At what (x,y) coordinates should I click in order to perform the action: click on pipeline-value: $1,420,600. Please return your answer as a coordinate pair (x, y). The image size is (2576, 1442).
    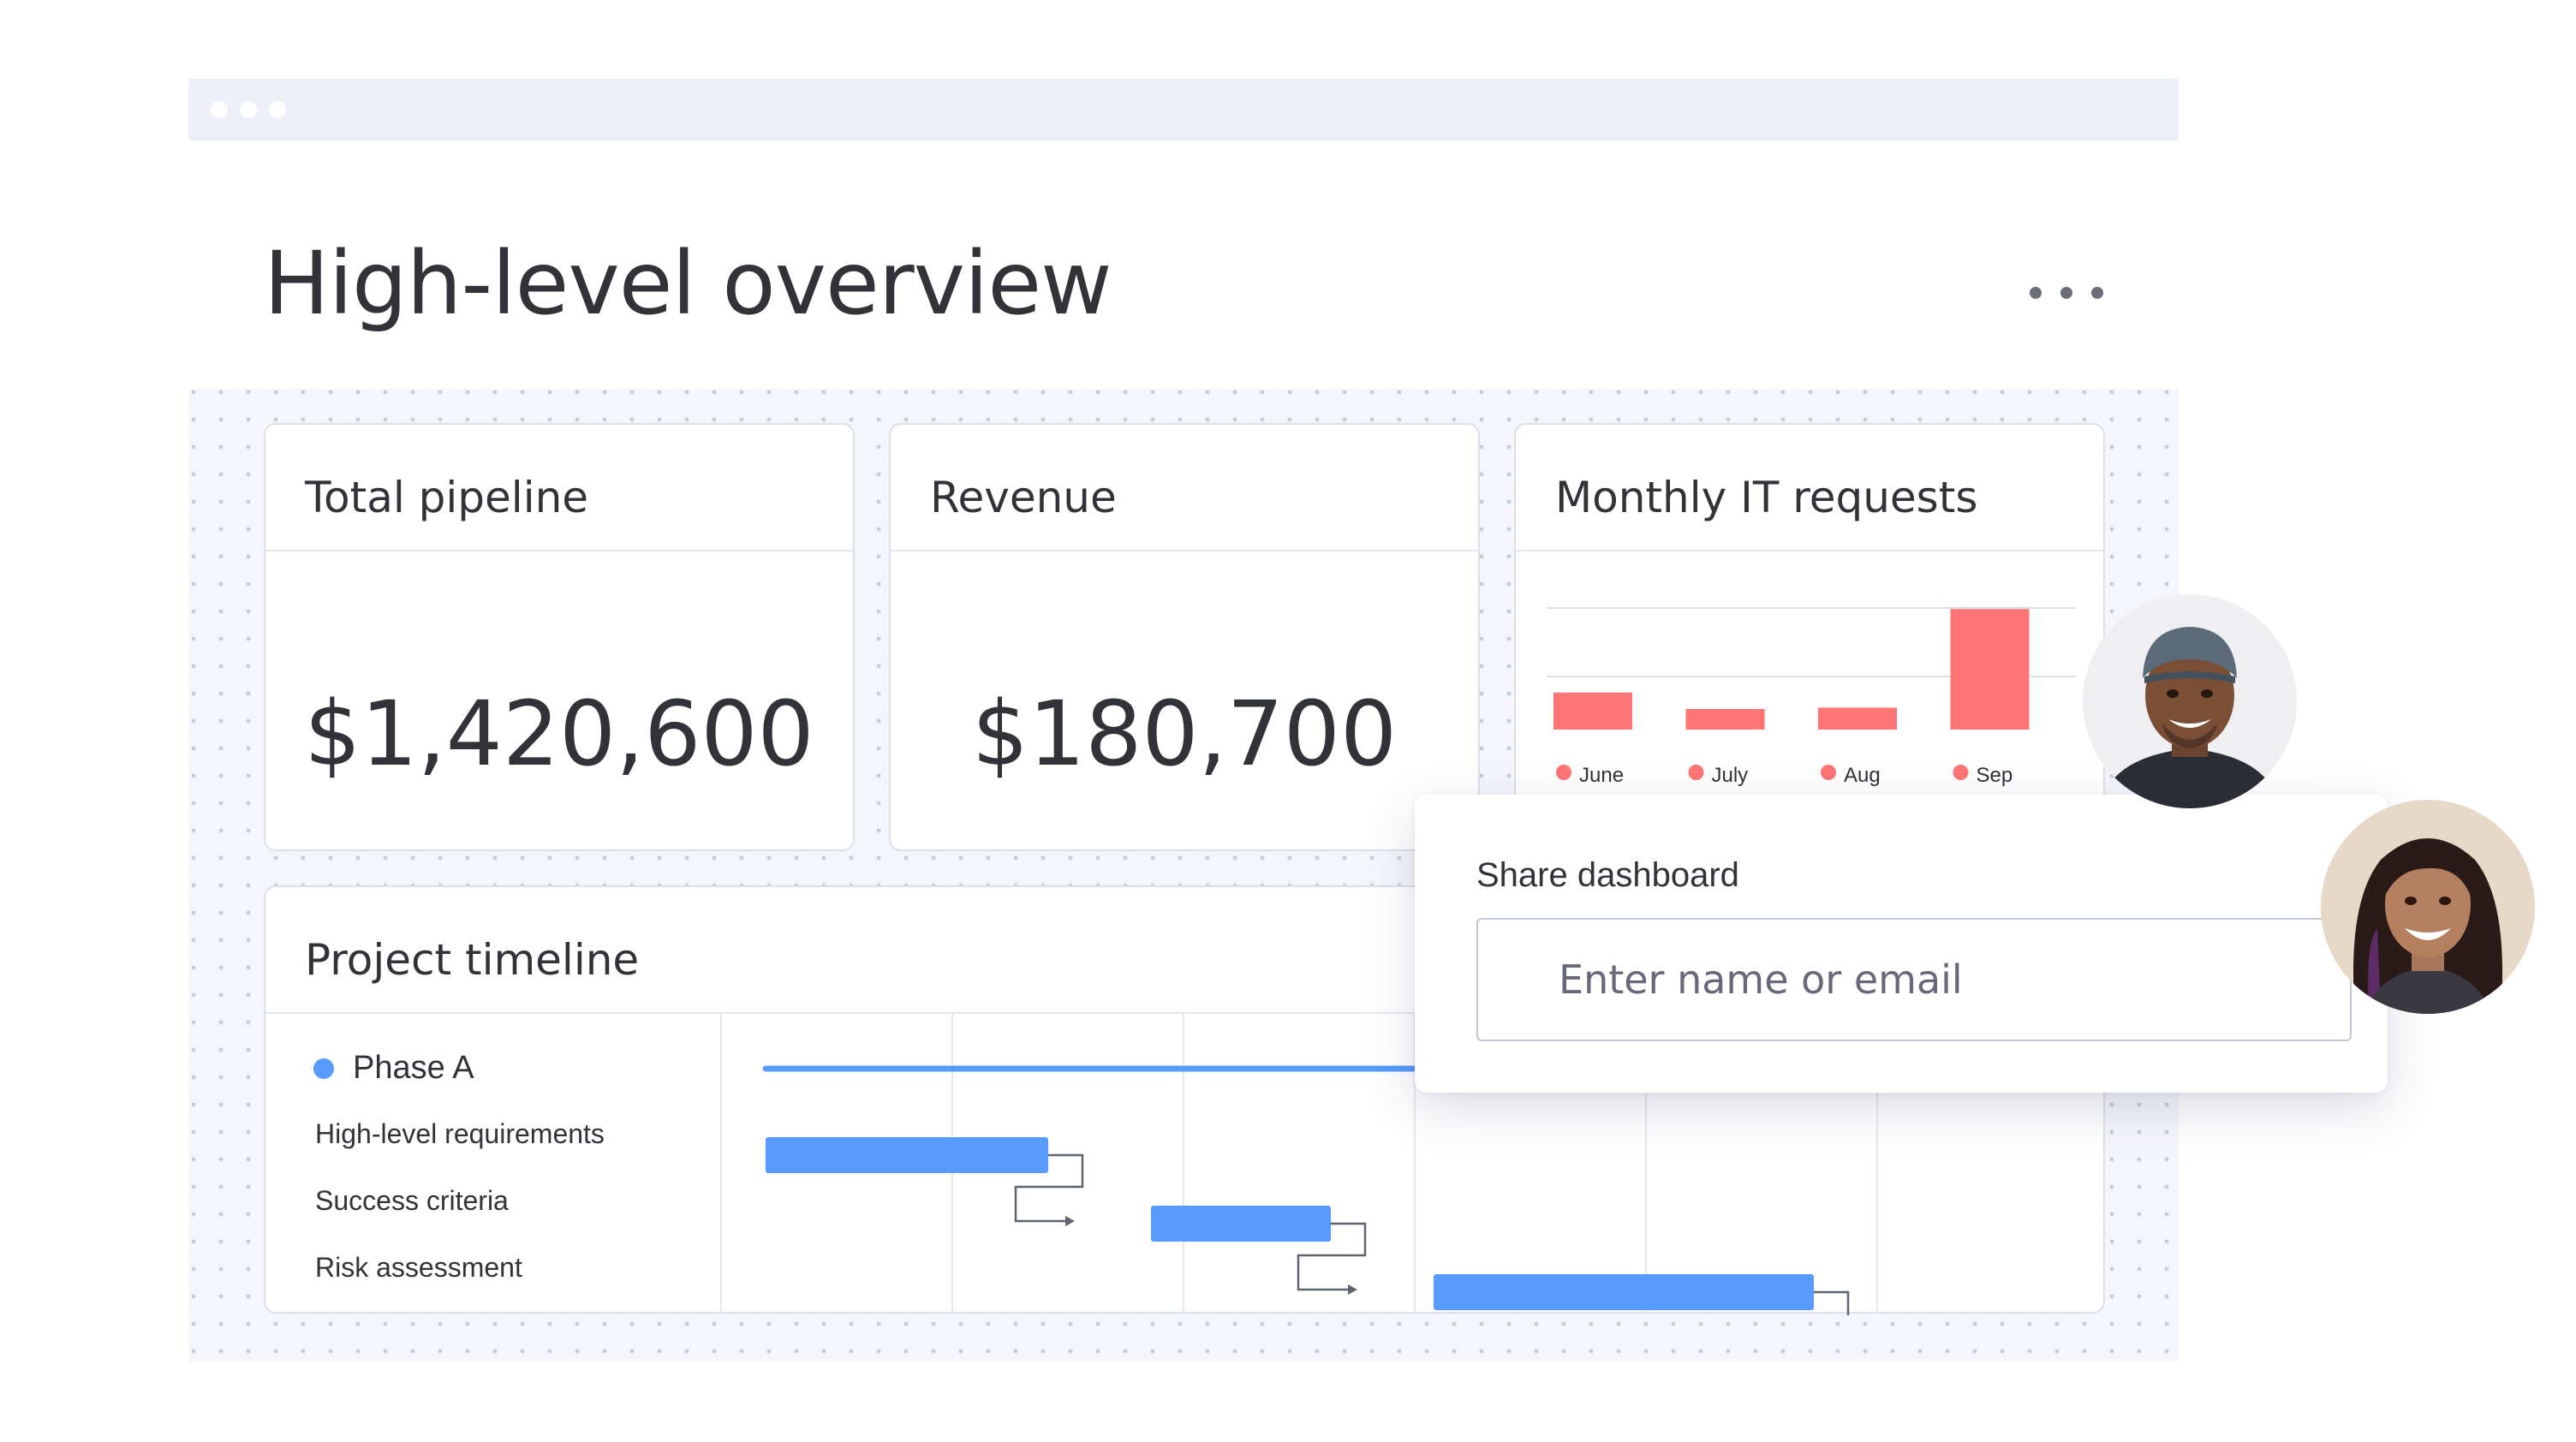
    Looking at the image, I should click on (559, 734).